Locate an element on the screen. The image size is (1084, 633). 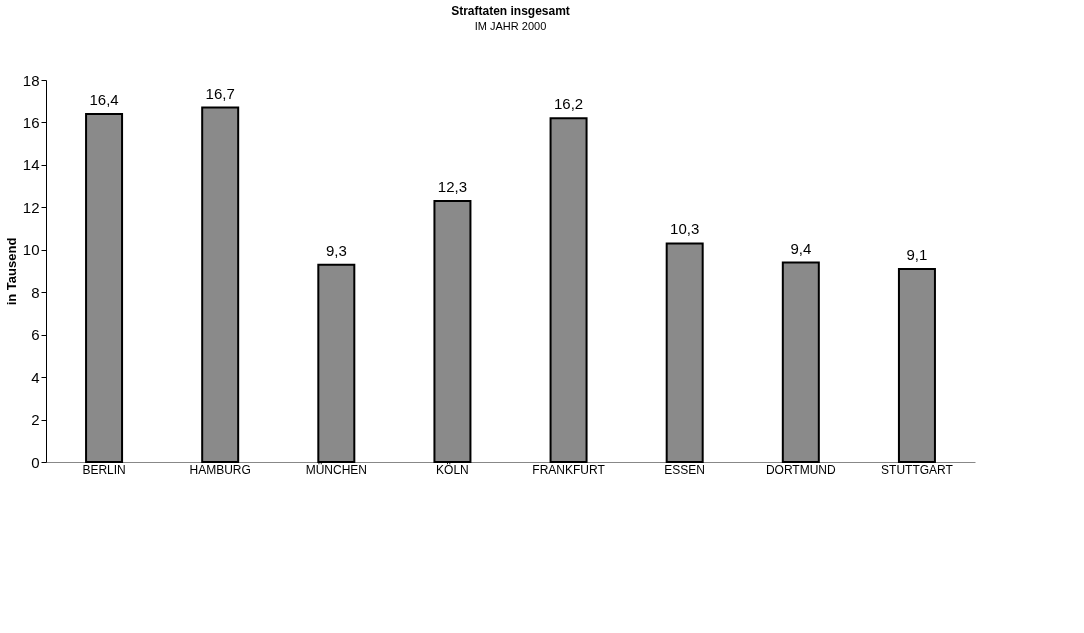
y-axis-title: in Tausend is located at coordinates (11, 271).